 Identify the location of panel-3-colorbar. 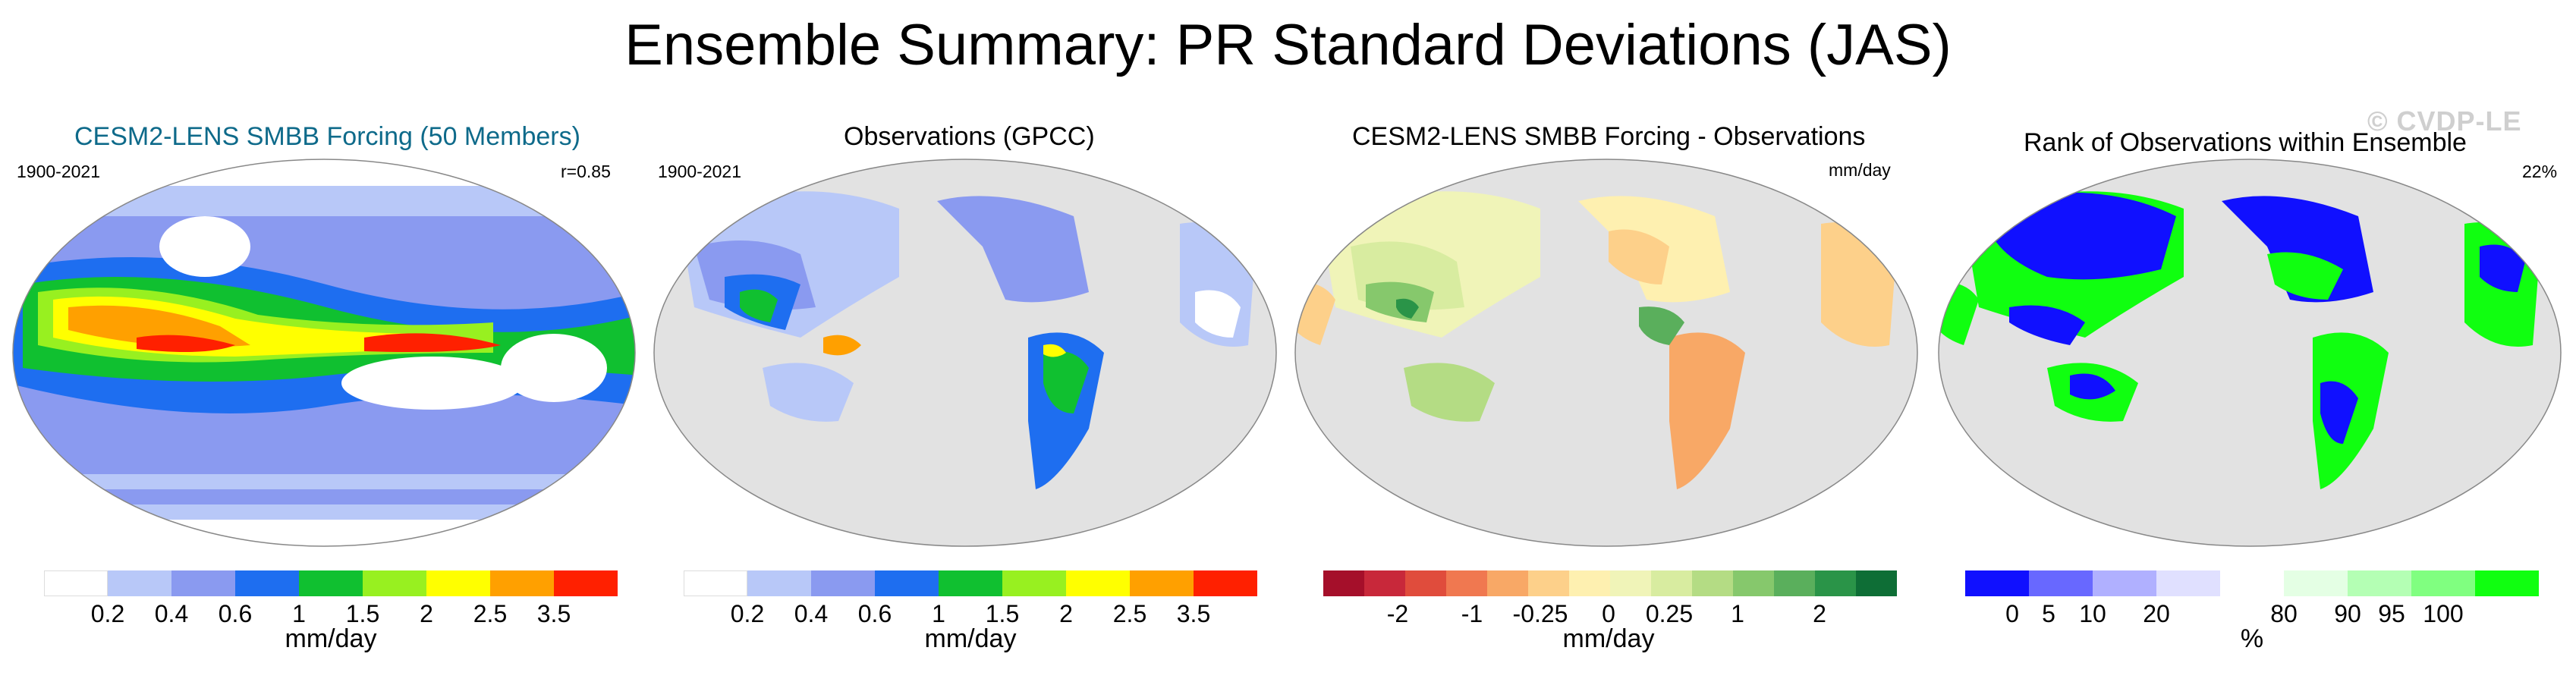
(1610, 583).